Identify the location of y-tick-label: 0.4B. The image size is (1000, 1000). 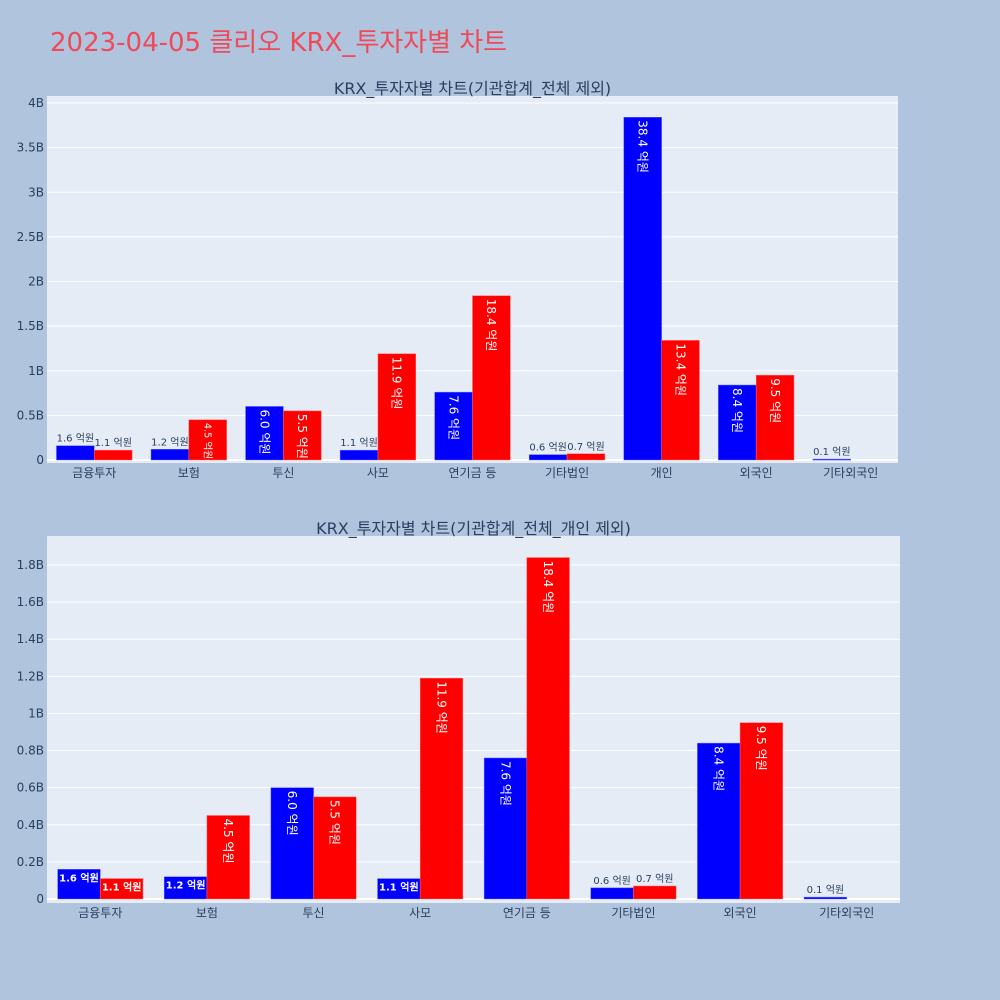
(30, 825).